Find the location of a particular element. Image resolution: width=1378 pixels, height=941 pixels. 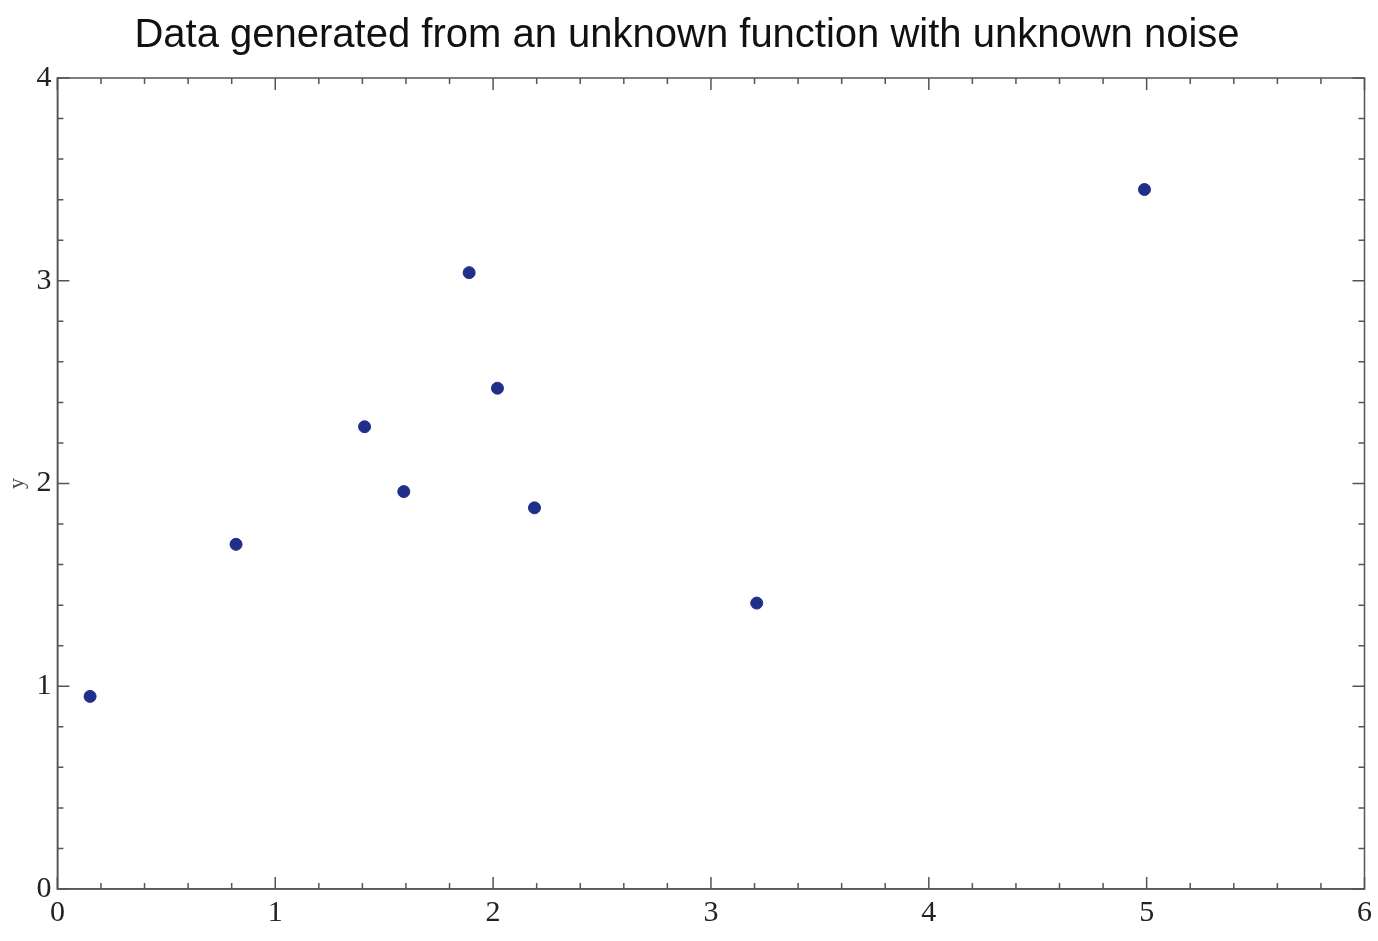

x-tick-label: 5 is located at coordinates (1147, 910).